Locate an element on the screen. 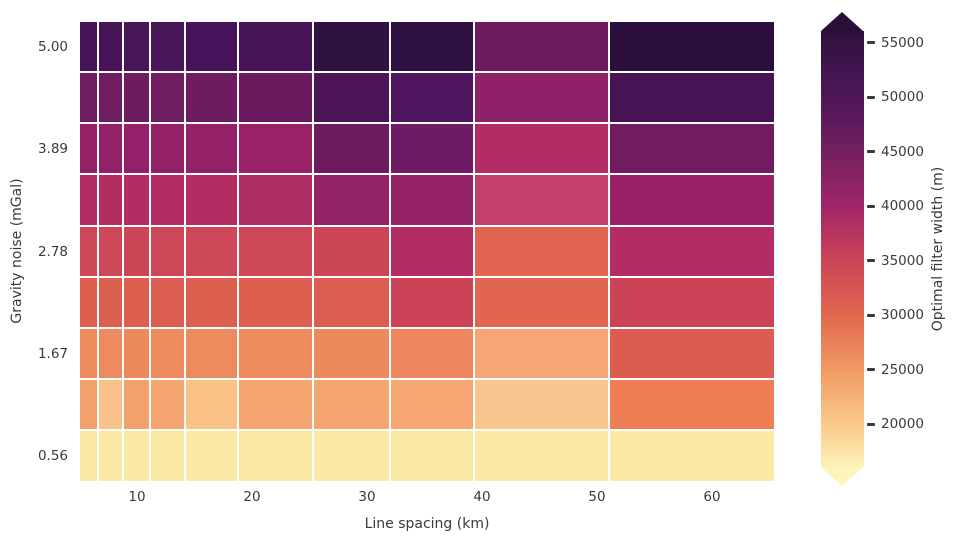  colorbar-tick-label: 55000 is located at coordinates (902, 42).